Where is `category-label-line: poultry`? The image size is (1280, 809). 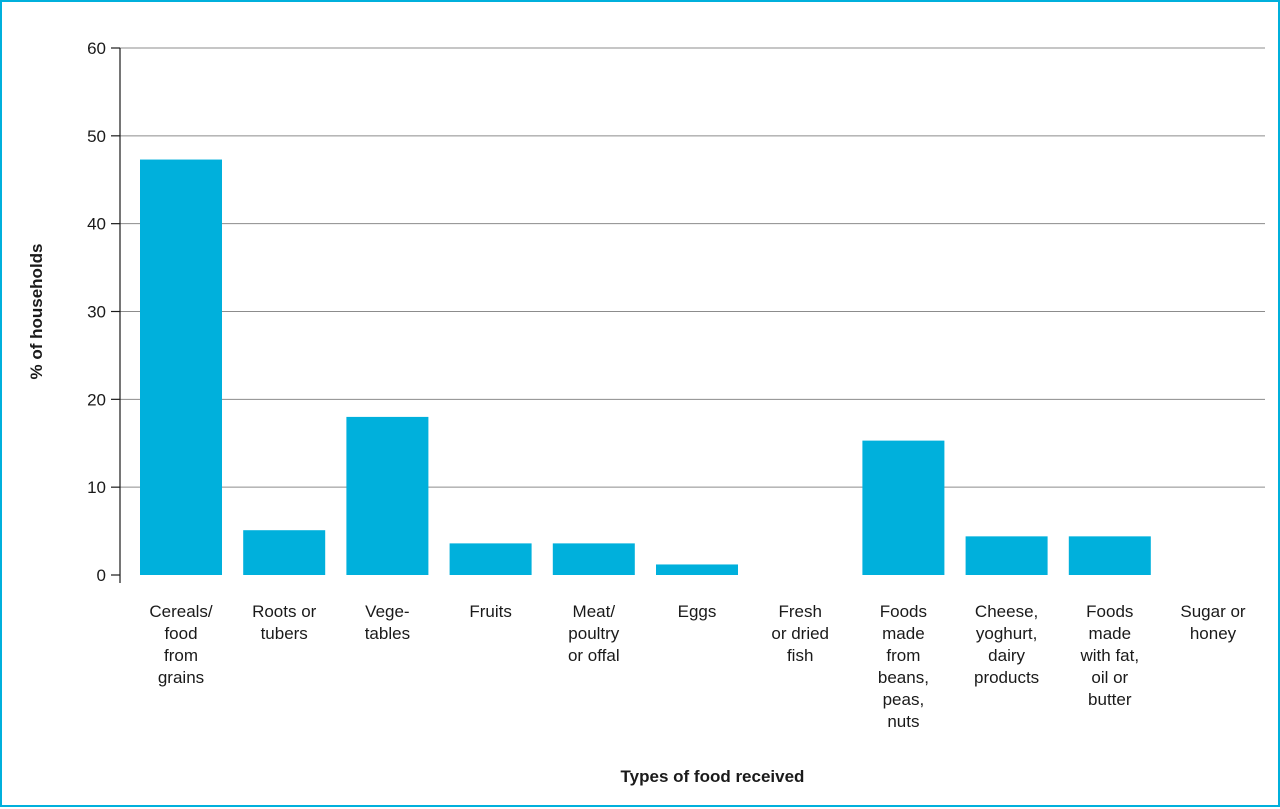 category-label-line: poultry is located at coordinates (594, 633).